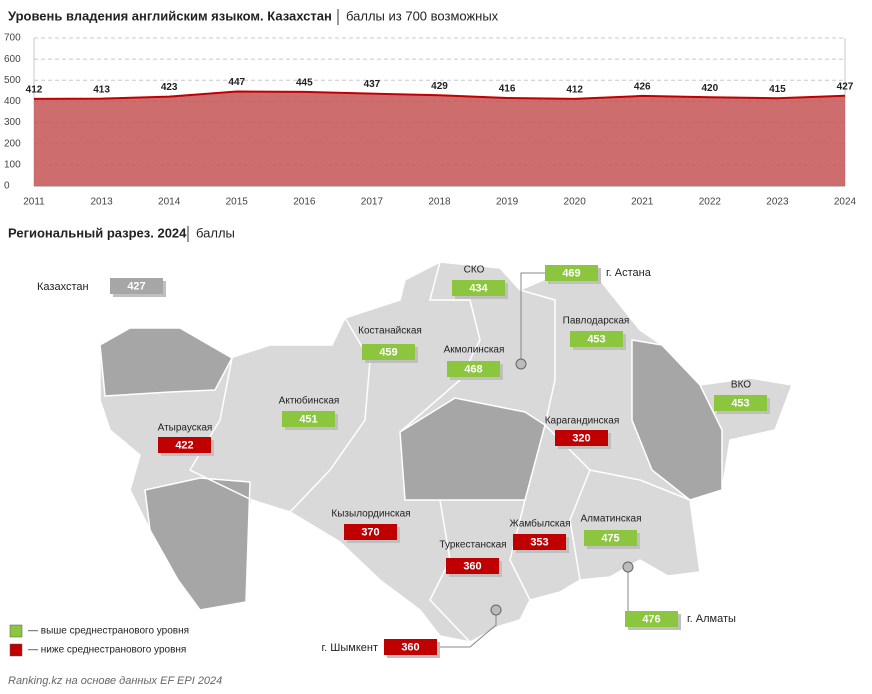 This screenshot has width=872, height=694. What do you see at coordinates (215, 232) in the screenshot?
I see `map-subtitle: баллы` at bounding box center [215, 232].